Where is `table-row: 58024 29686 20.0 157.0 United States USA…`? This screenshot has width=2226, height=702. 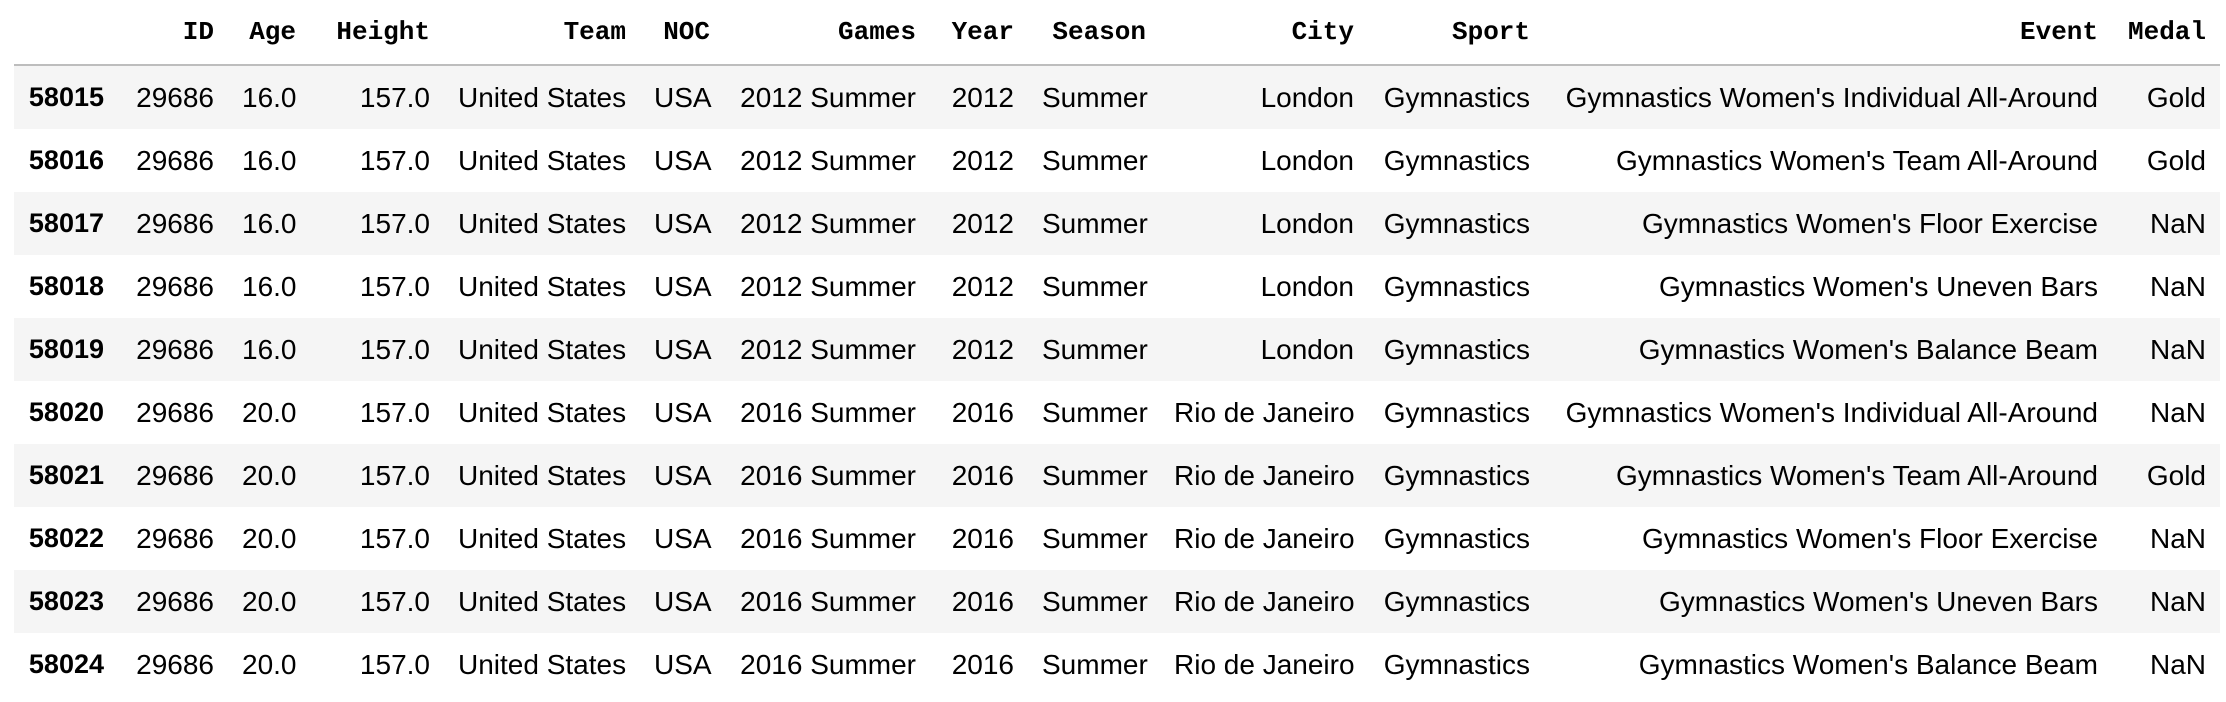
table-row: 58024 29686 20.0 157.0 United States USA… is located at coordinates (1117, 664).